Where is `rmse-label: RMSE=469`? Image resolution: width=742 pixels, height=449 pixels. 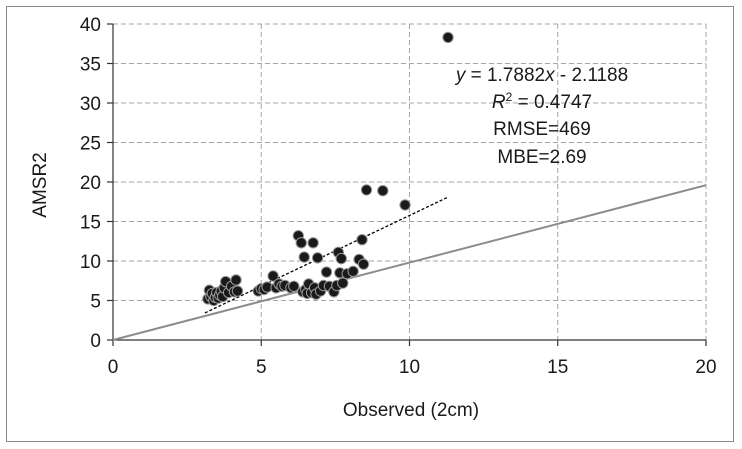
rmse-label: RMSE=469 is located at coordinates (542, 129).